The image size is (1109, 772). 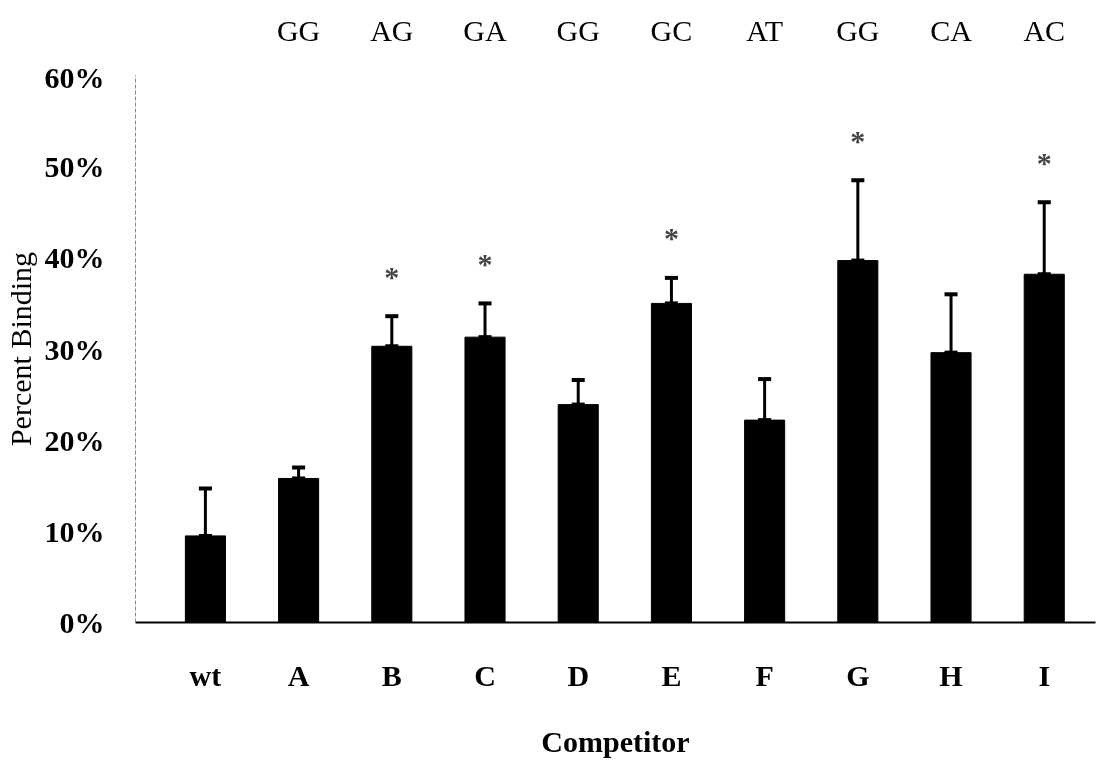 I want to click on x-tick-label: F, so click(x=764, y=675).